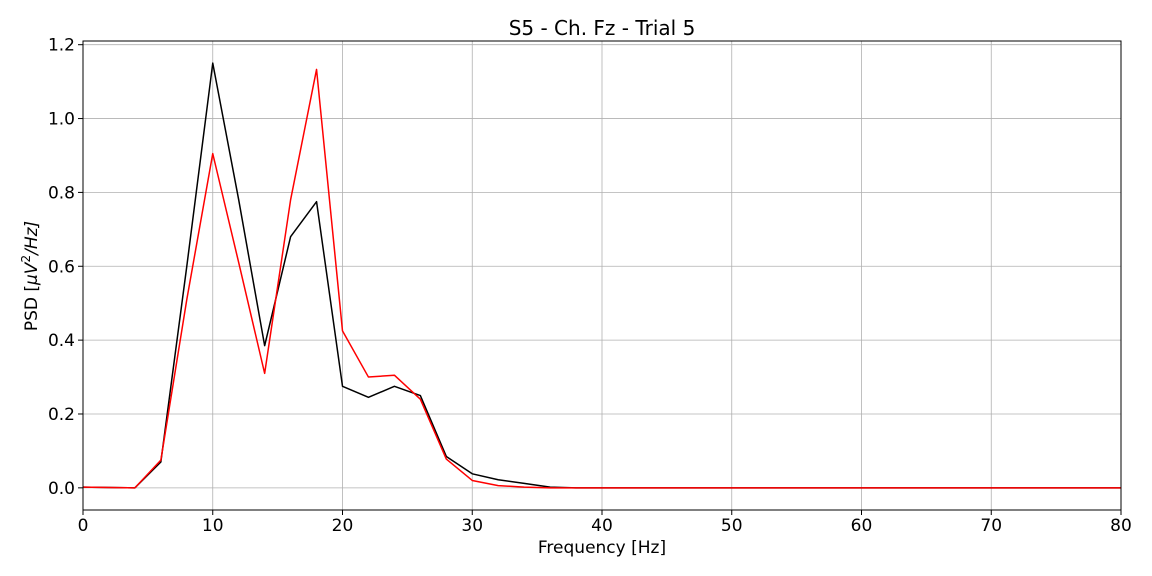 The width and height of the screenshot is (1152, 576). Describe the element at coordinates (343, 526) in the screenshot. I see `x-tick-label: 20` at that location.